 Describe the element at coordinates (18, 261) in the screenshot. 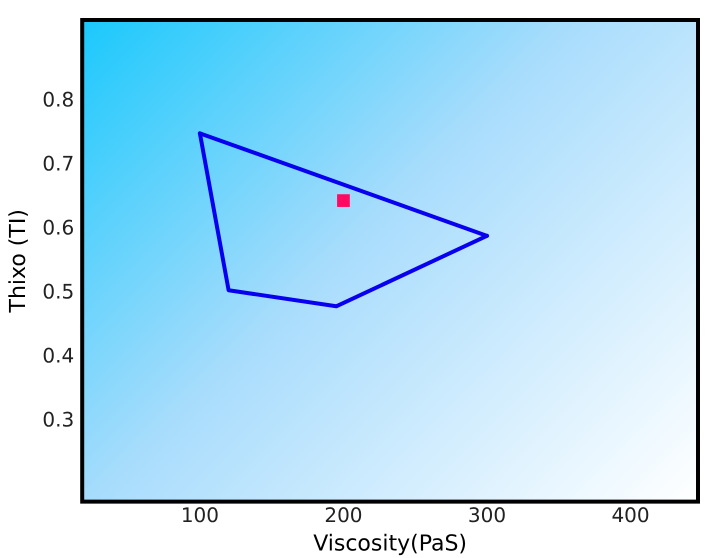

I see `y-axis-title: Thixo (TI)` at that location.